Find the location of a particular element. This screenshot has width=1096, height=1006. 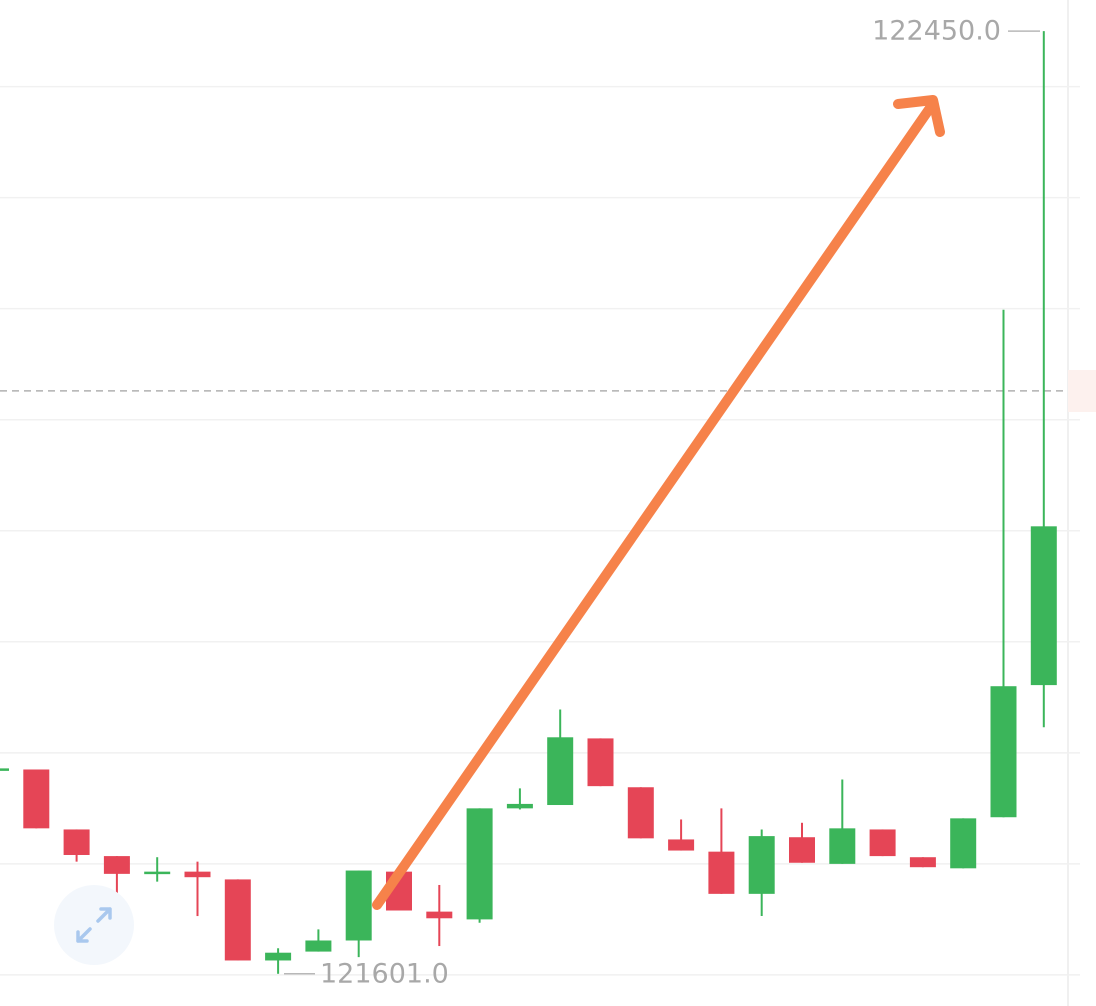

expand-button is located at coordinates (94, 925).